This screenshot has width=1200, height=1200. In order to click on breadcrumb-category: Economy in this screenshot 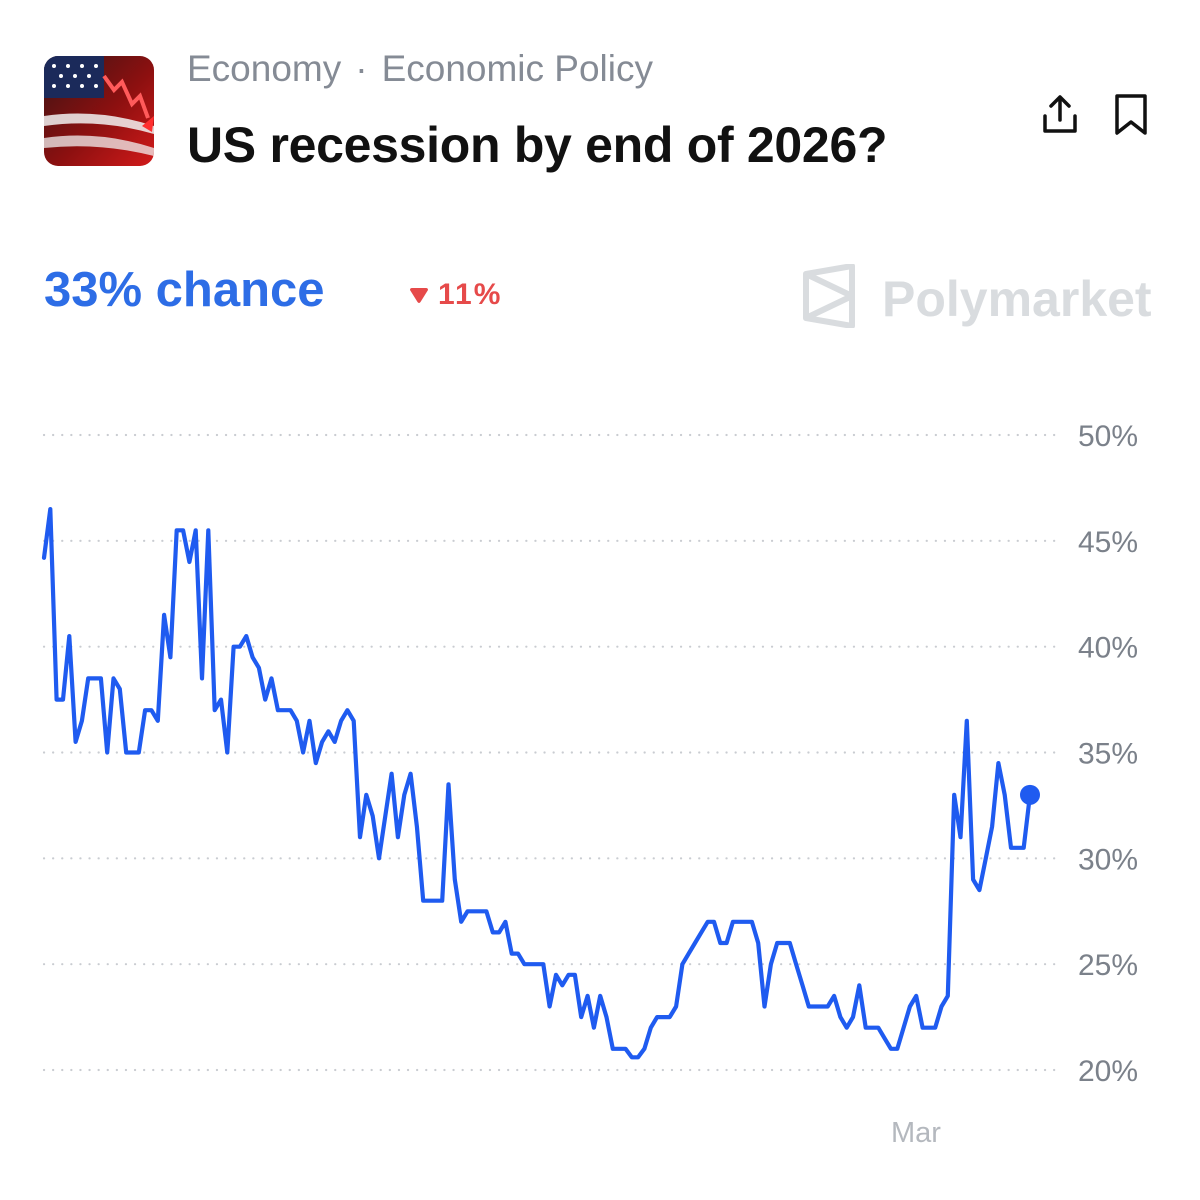, I will do `click(264, 68)`.